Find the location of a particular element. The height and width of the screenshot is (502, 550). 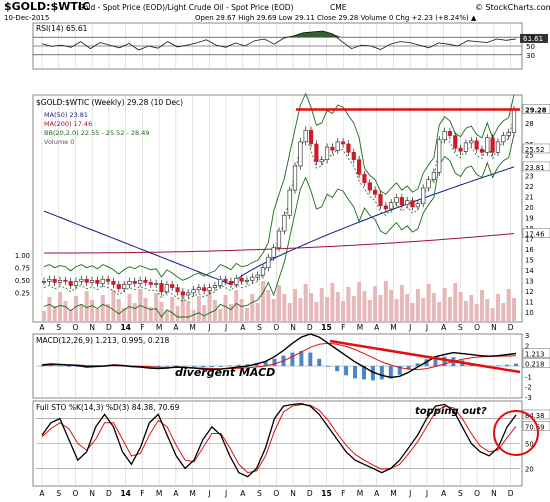

price-legend-bb: BB(20,2.0) 22.55 - 25.52 - 28.49 is located at coordinates (97, 133).